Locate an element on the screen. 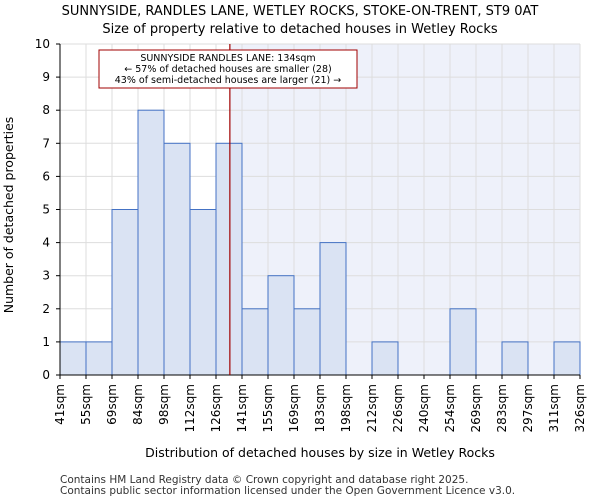 The height and width of the screenshot is (500, 600). x-tick-label: 212sqm is located at coordinates (372, 408).